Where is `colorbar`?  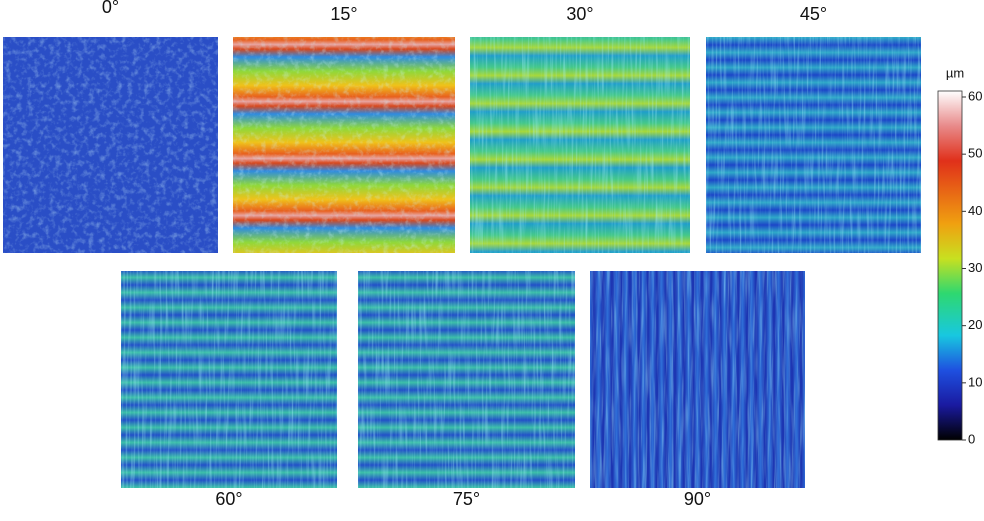
colorbar is located at coordinates (950, 265).